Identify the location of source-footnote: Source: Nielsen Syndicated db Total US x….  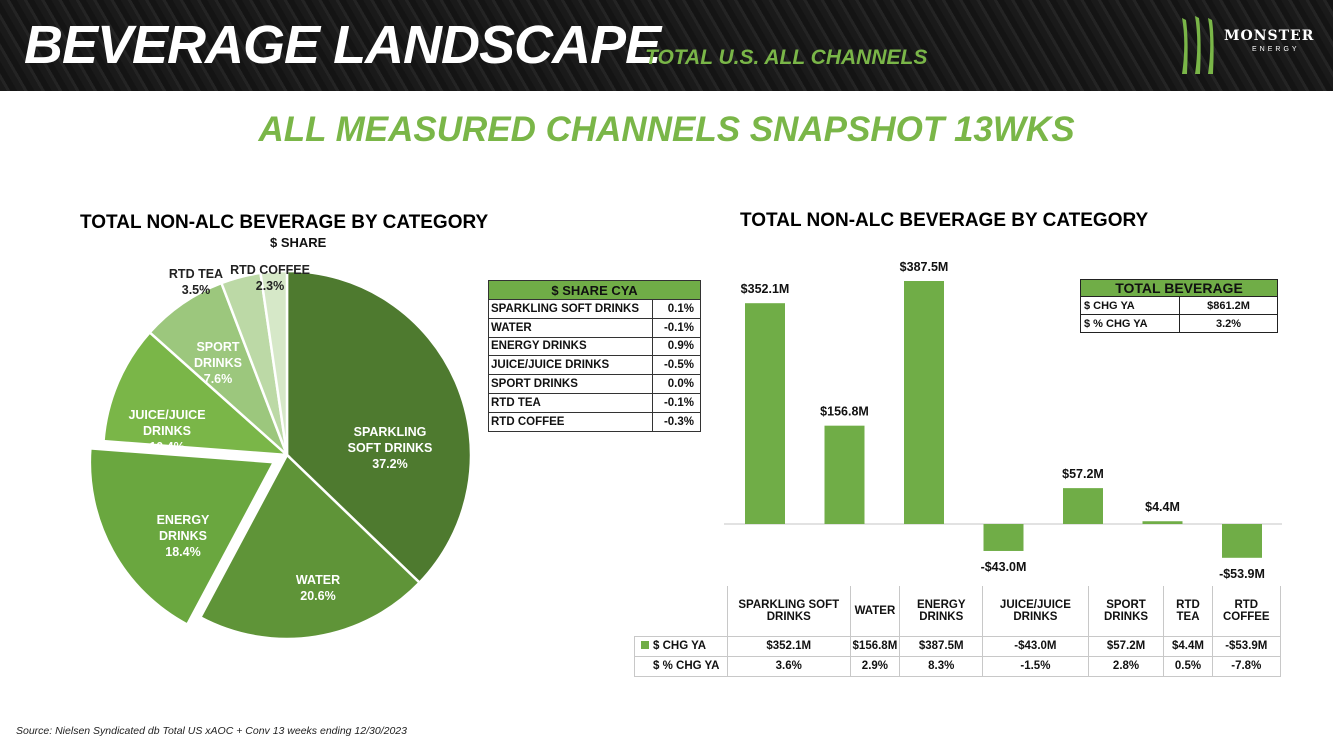
(211, 731).